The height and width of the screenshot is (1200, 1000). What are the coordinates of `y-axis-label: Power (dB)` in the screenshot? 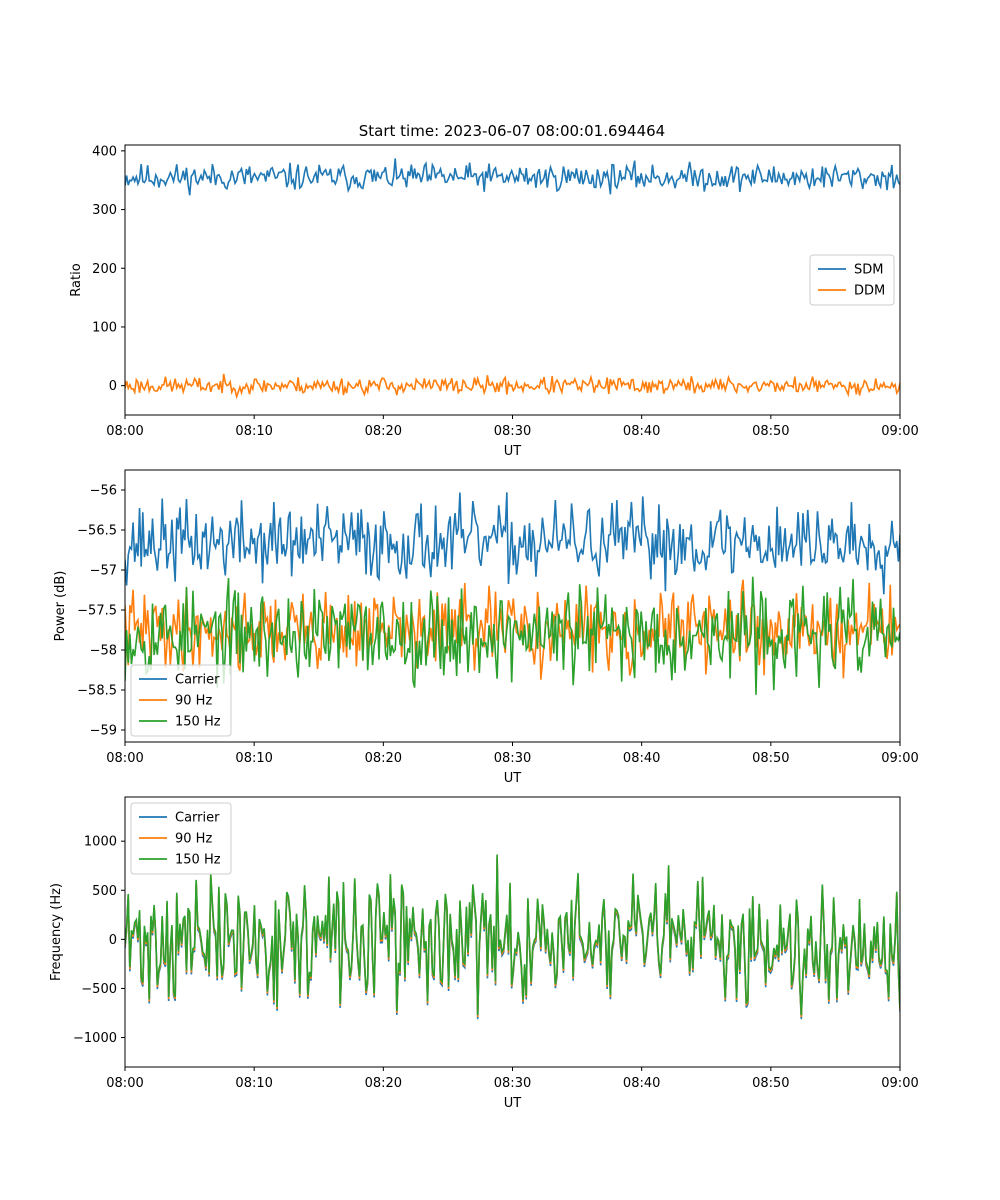 It's located at (60, 606).